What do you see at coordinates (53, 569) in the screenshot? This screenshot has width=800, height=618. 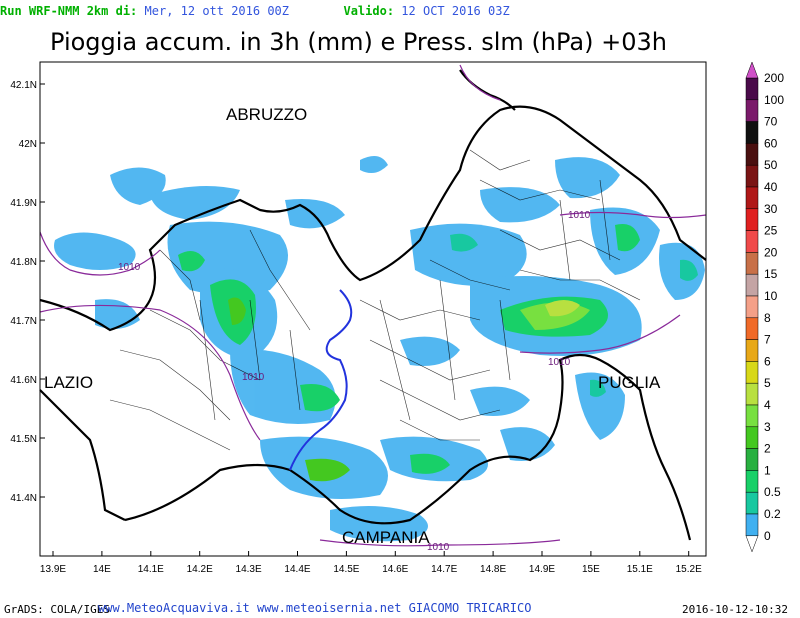 I see `lon-label: 13.9E` at bounding box center [53, 569].